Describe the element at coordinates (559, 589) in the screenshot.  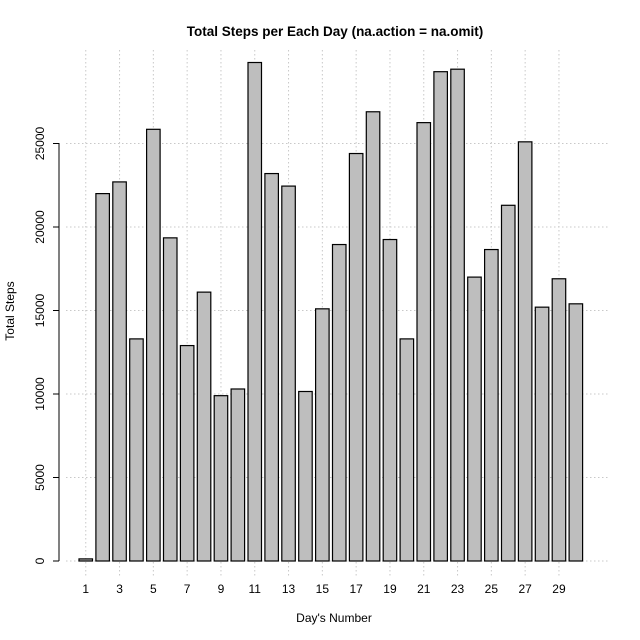
I see `x-tick-label: 29` at that location.